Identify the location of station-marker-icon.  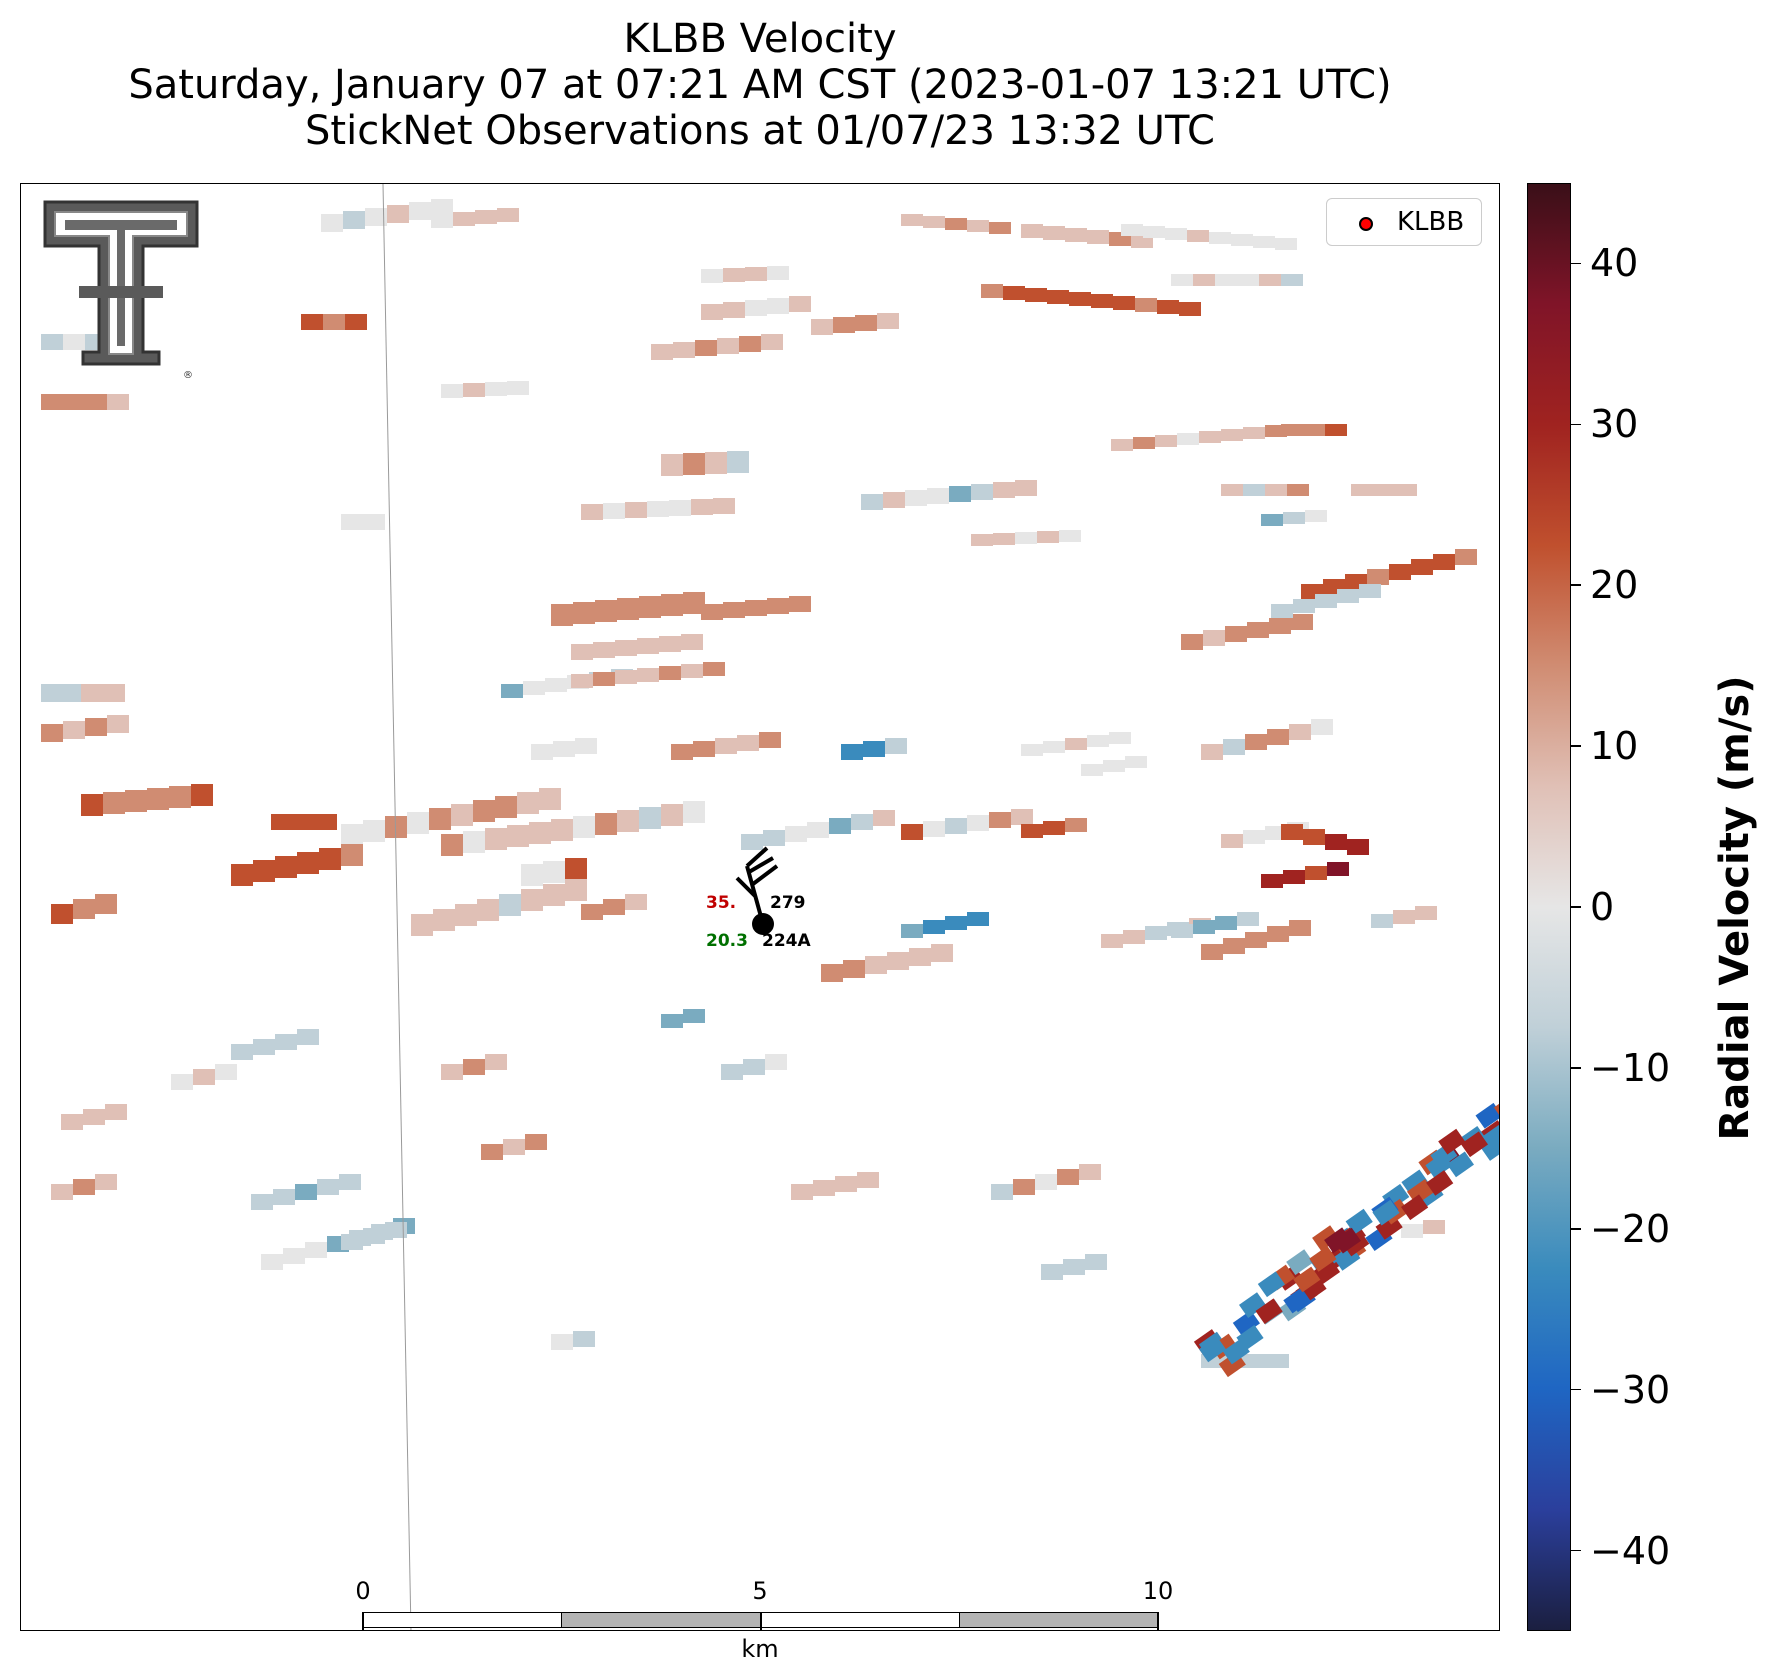
(763, 924).